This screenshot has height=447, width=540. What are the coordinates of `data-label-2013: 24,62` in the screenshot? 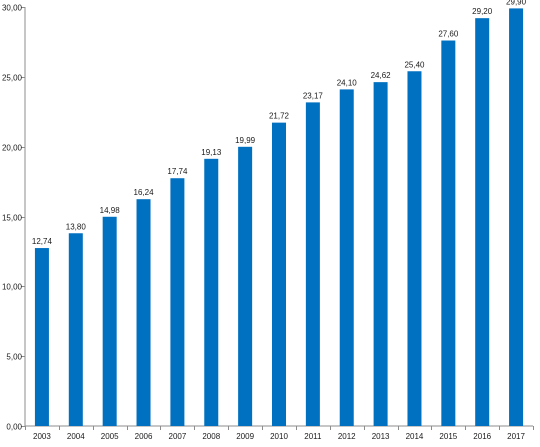 It's located at (381, 75).